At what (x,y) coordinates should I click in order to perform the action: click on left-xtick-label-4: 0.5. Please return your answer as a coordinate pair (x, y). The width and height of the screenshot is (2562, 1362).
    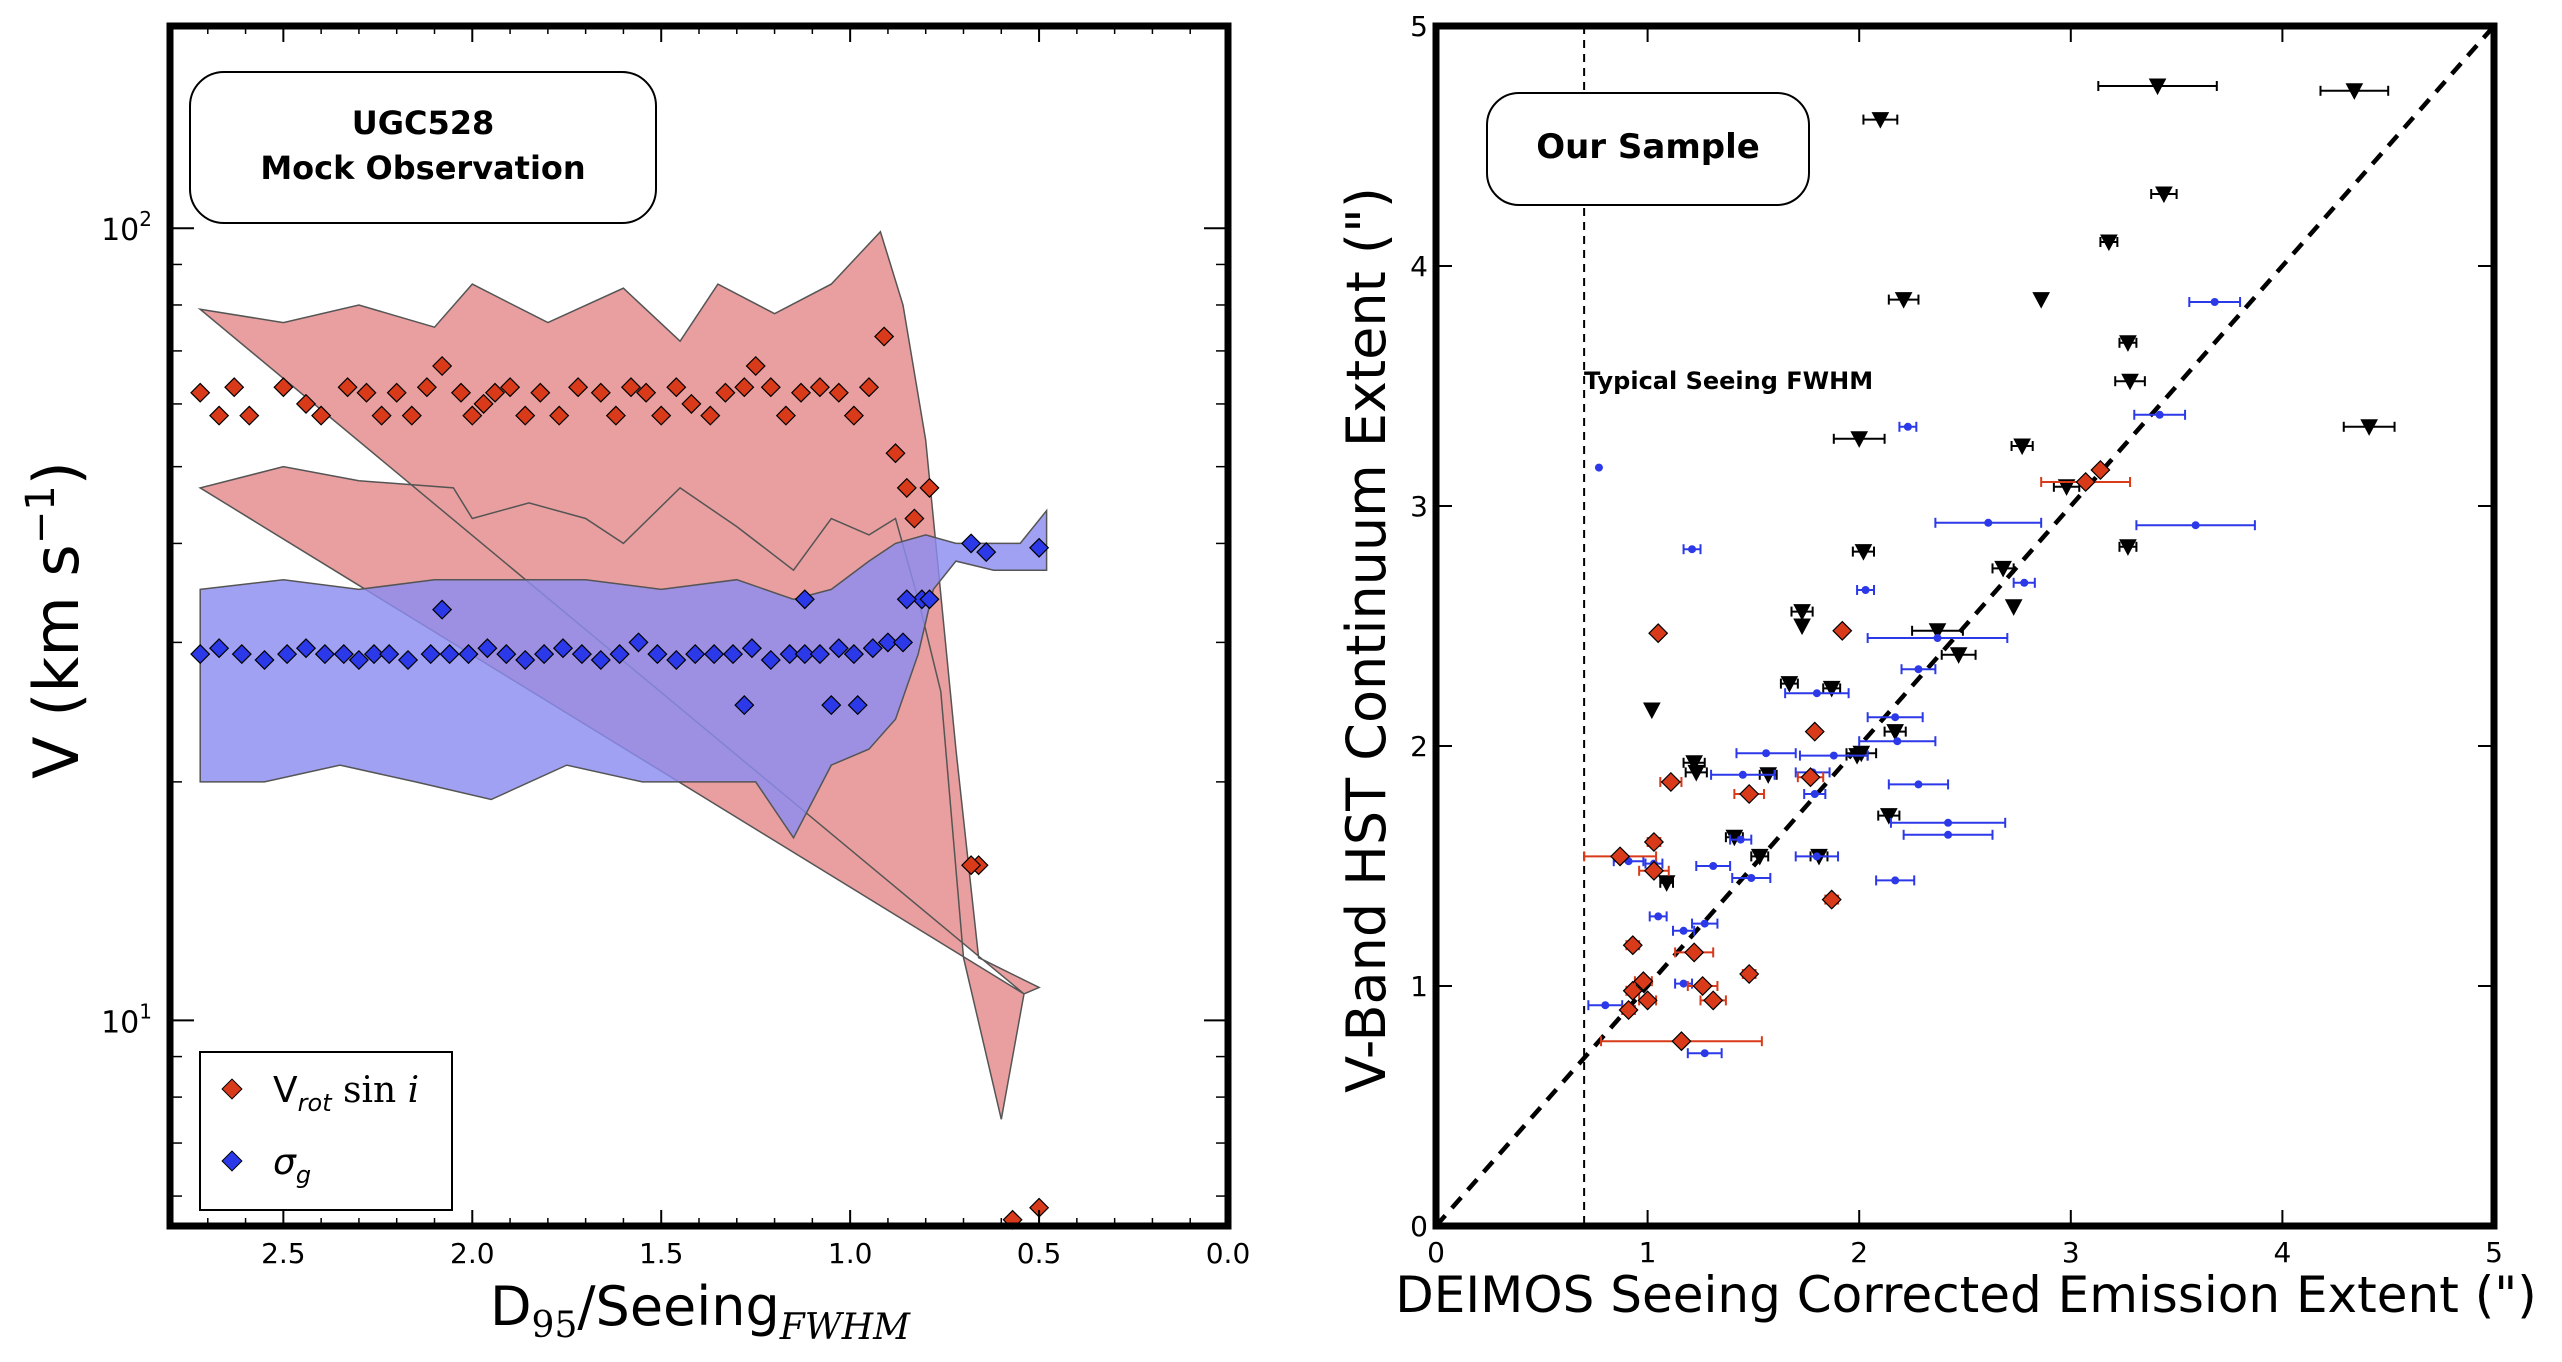
    Looking at the image, I should click on (1039, 1253).